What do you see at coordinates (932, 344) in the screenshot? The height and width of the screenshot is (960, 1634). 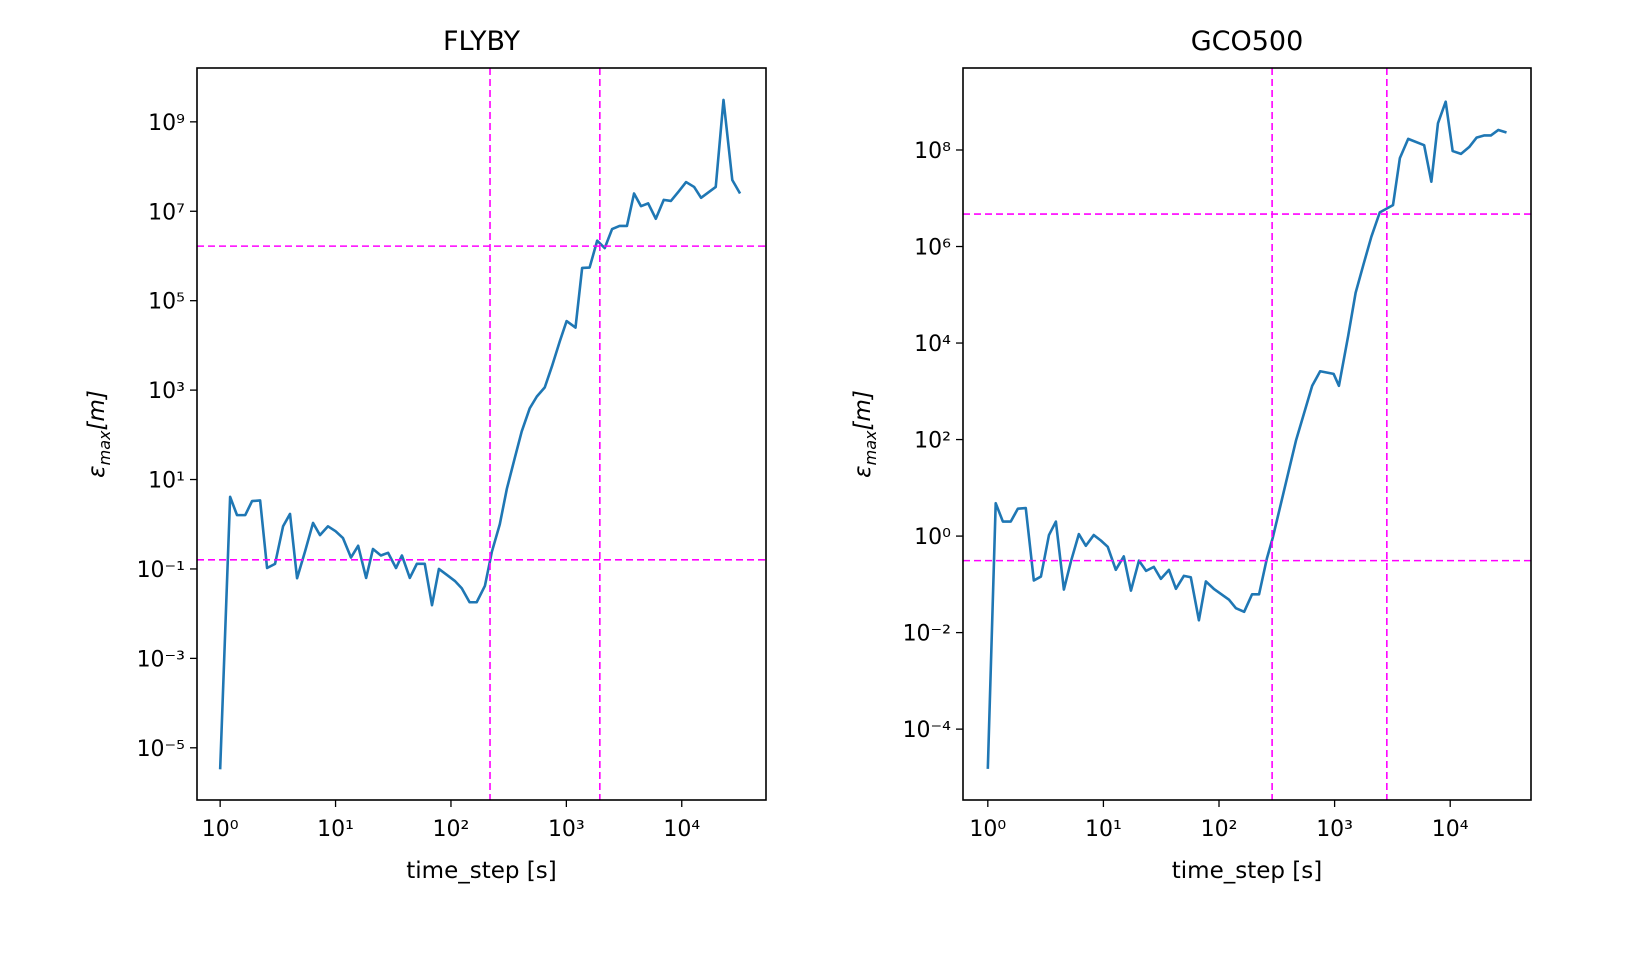 I see `y-tick-label: 10⁴` at bounding box center [932, 344].